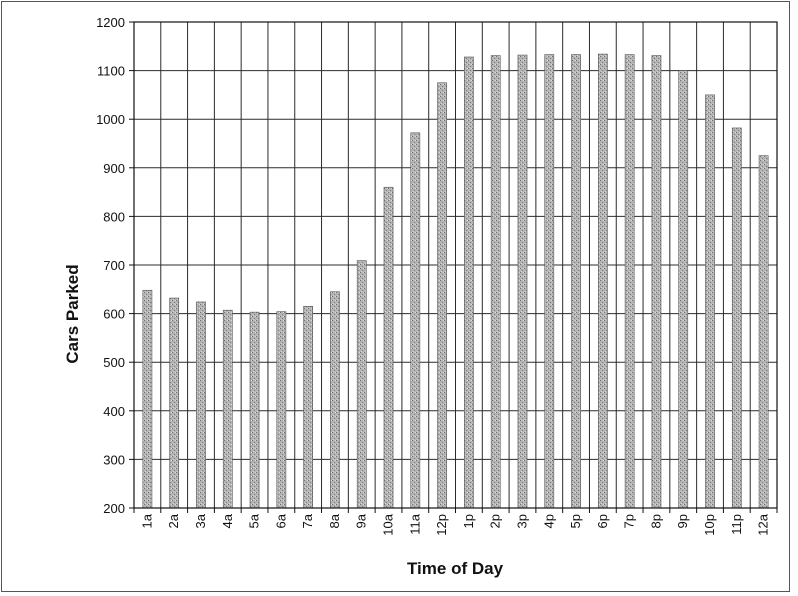 The width and height of the screenshot is (798, 596). Describe the element at coordinates (280, 520) in the screenshot. I see `x-tick-label: 6a` at that location.